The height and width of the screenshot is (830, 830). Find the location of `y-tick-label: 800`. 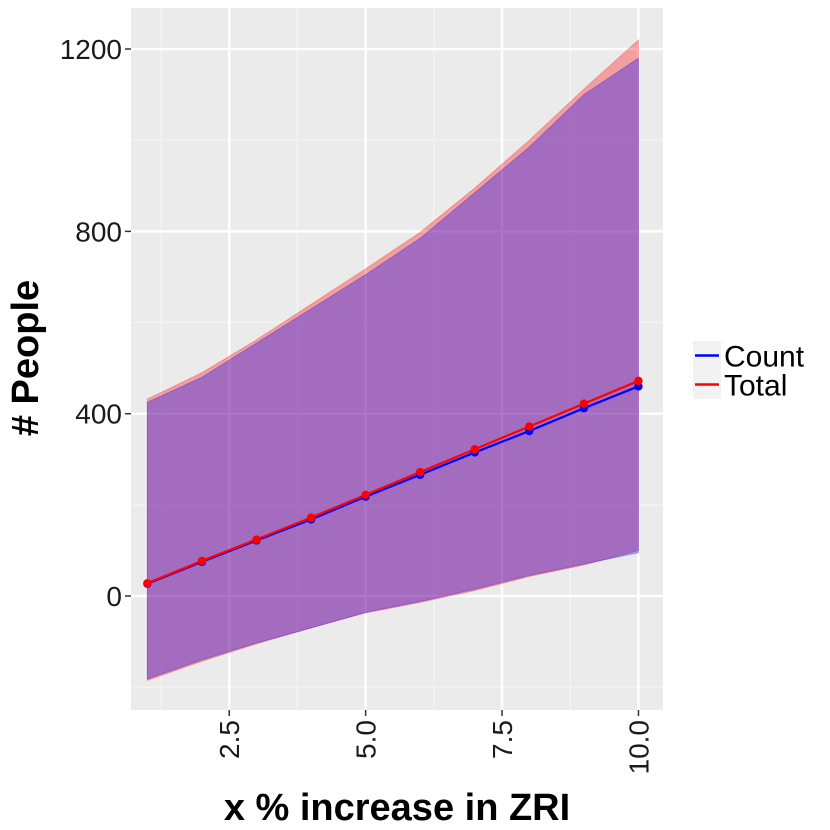

y-tick-label: 800 is located at coordinates (98, 231).